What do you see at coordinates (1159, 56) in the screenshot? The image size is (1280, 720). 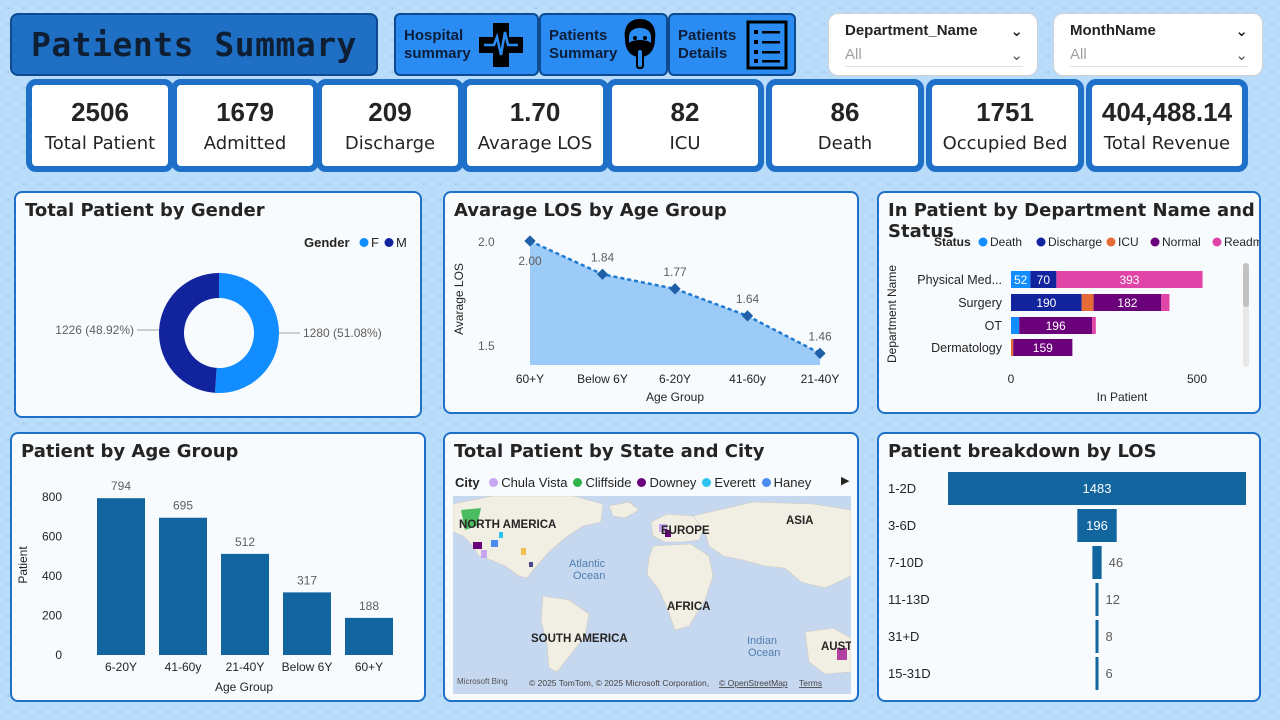 I see `month-slicer-dropdown: All ⌄` at bounding box center [1159, 56].